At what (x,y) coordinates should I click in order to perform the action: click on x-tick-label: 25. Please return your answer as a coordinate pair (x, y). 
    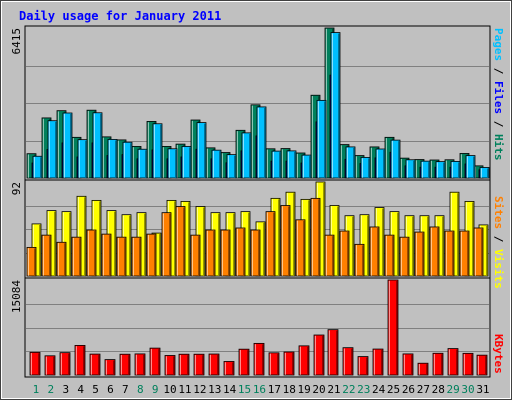
    Looking at the image, I should click on (393, 389).